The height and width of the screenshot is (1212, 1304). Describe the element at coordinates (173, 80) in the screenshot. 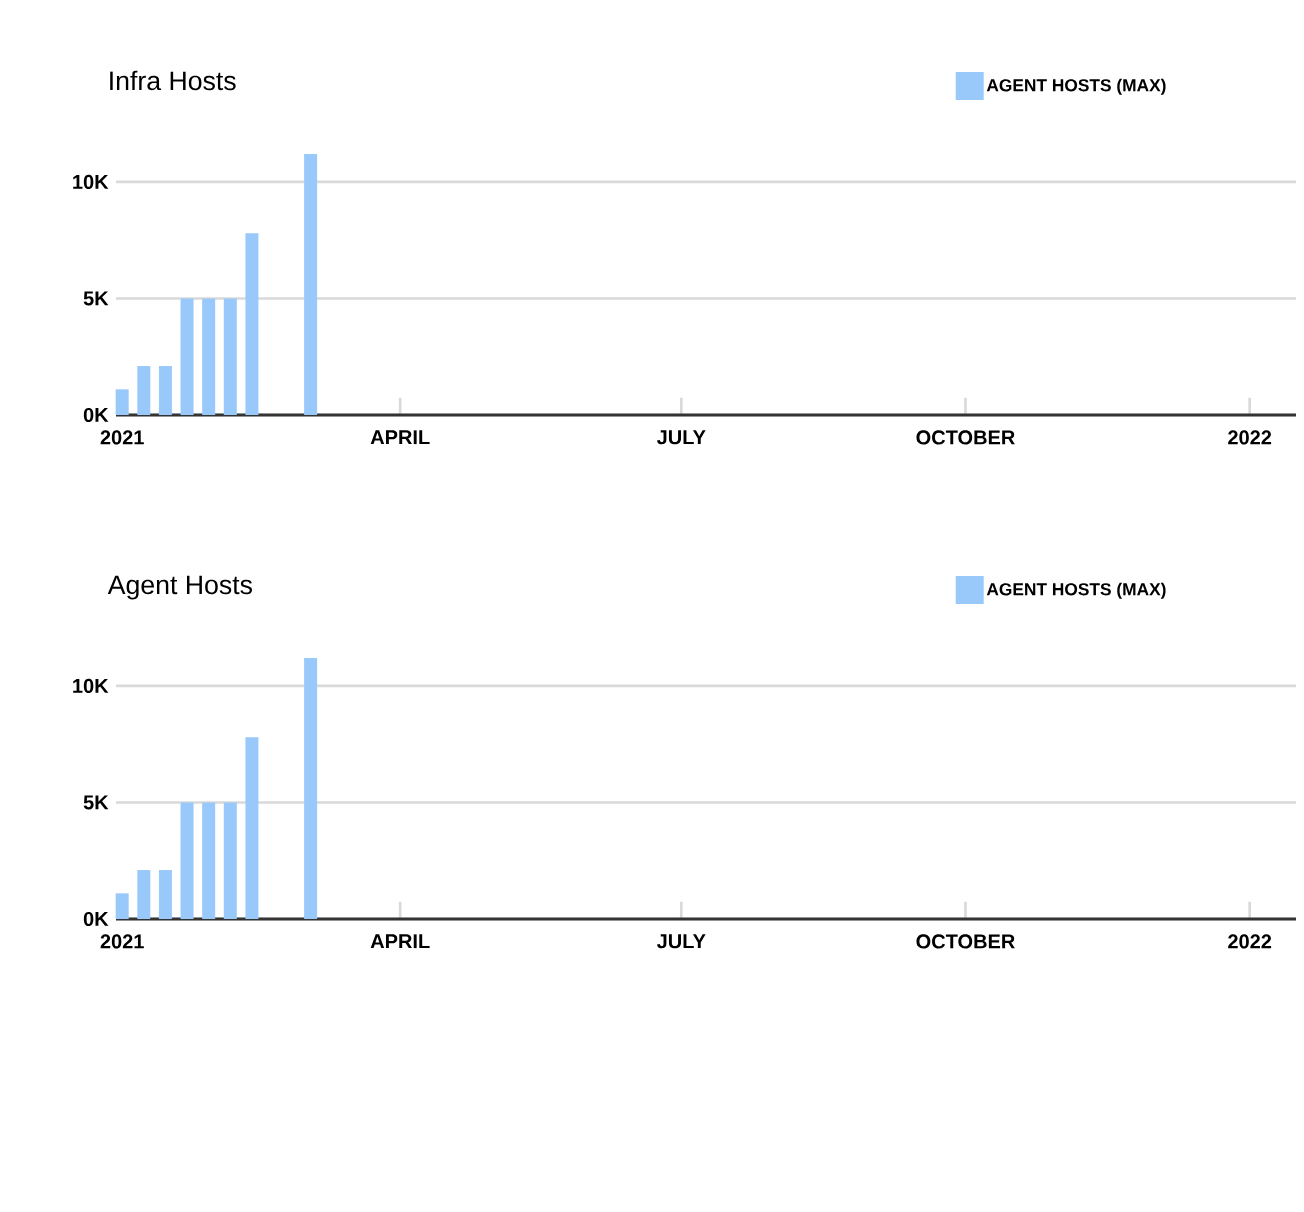

I see `chart-title: Infra Hosts` at that location.